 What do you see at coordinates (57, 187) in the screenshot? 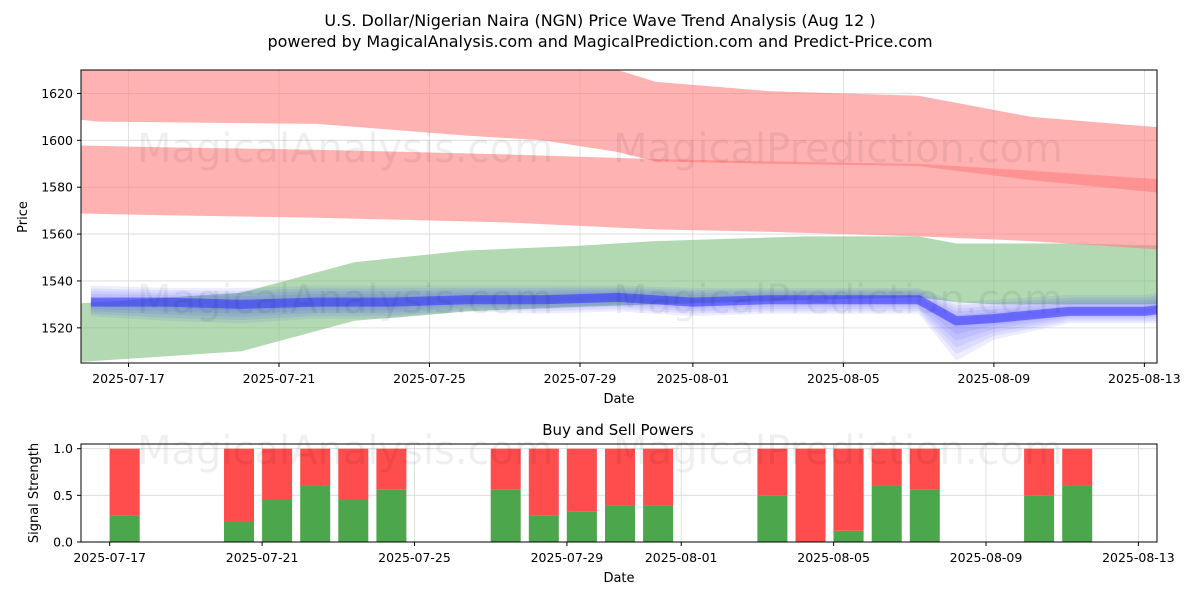
I see `price-y-tick-label: 1580` at bounding box center [57, 187].